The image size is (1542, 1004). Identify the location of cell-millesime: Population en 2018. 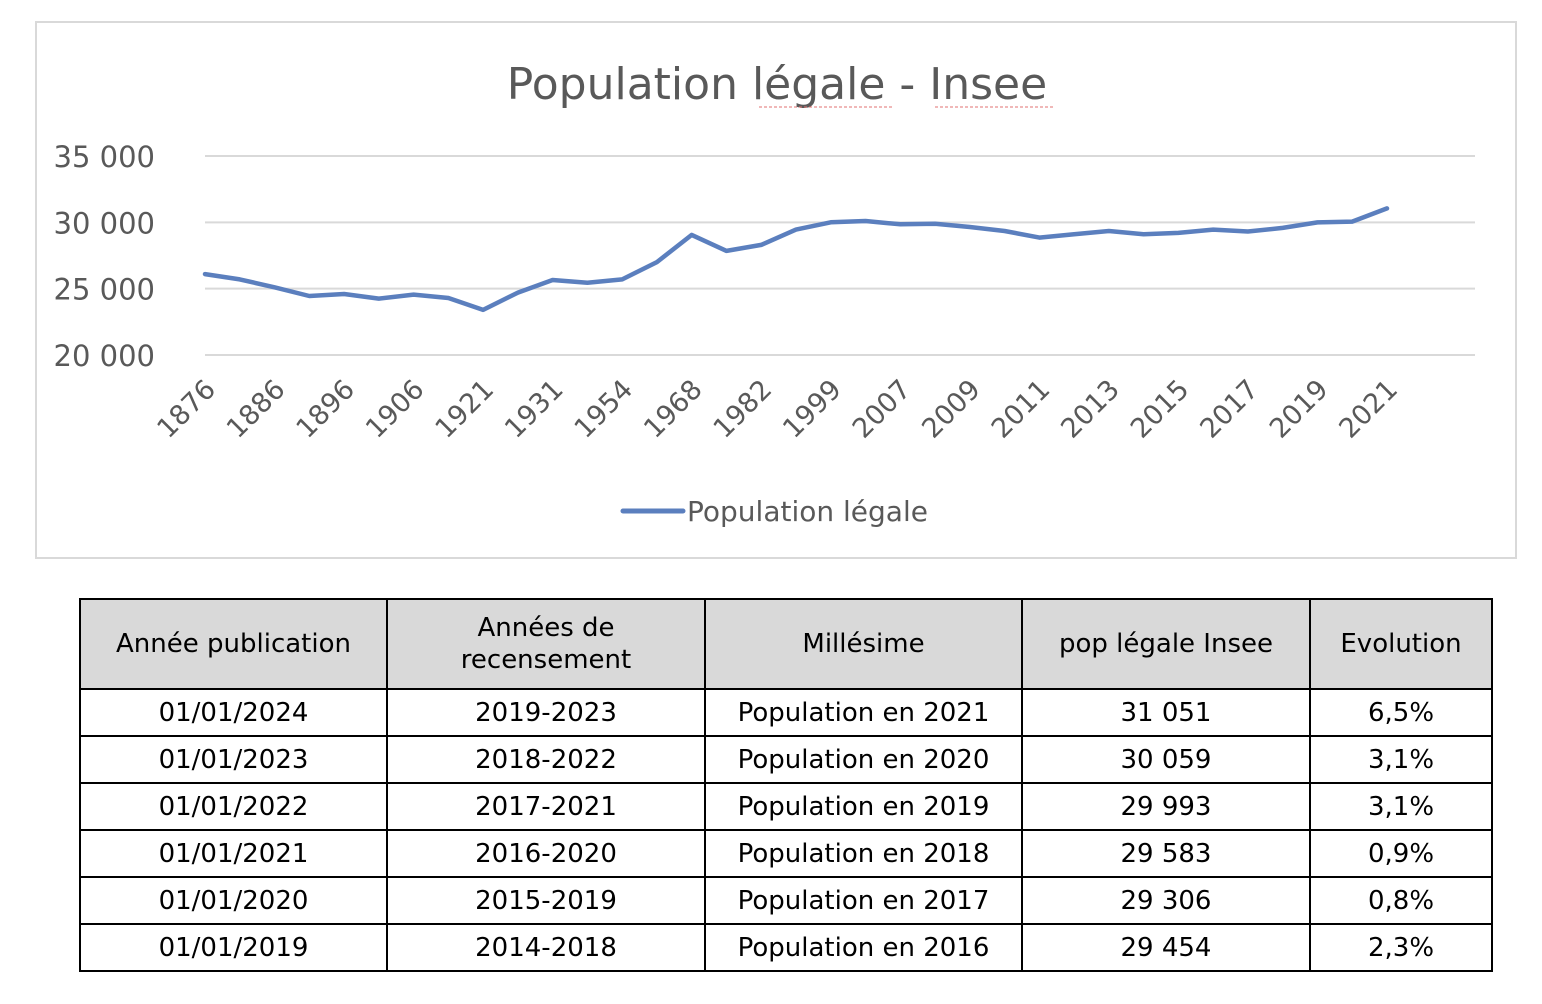
(863, 853).